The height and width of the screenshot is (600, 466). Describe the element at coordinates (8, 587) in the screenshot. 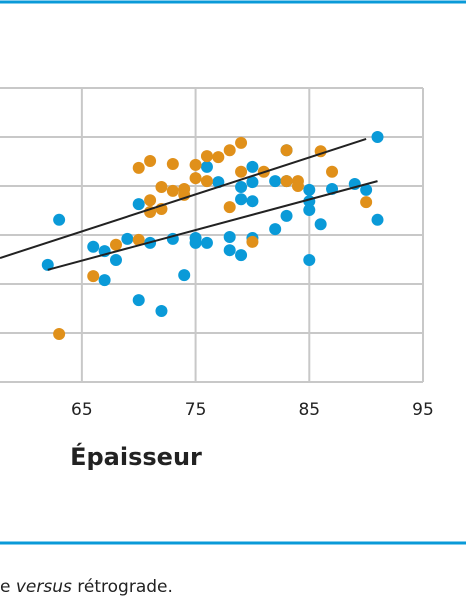

I see `caption-text: e` at that location.